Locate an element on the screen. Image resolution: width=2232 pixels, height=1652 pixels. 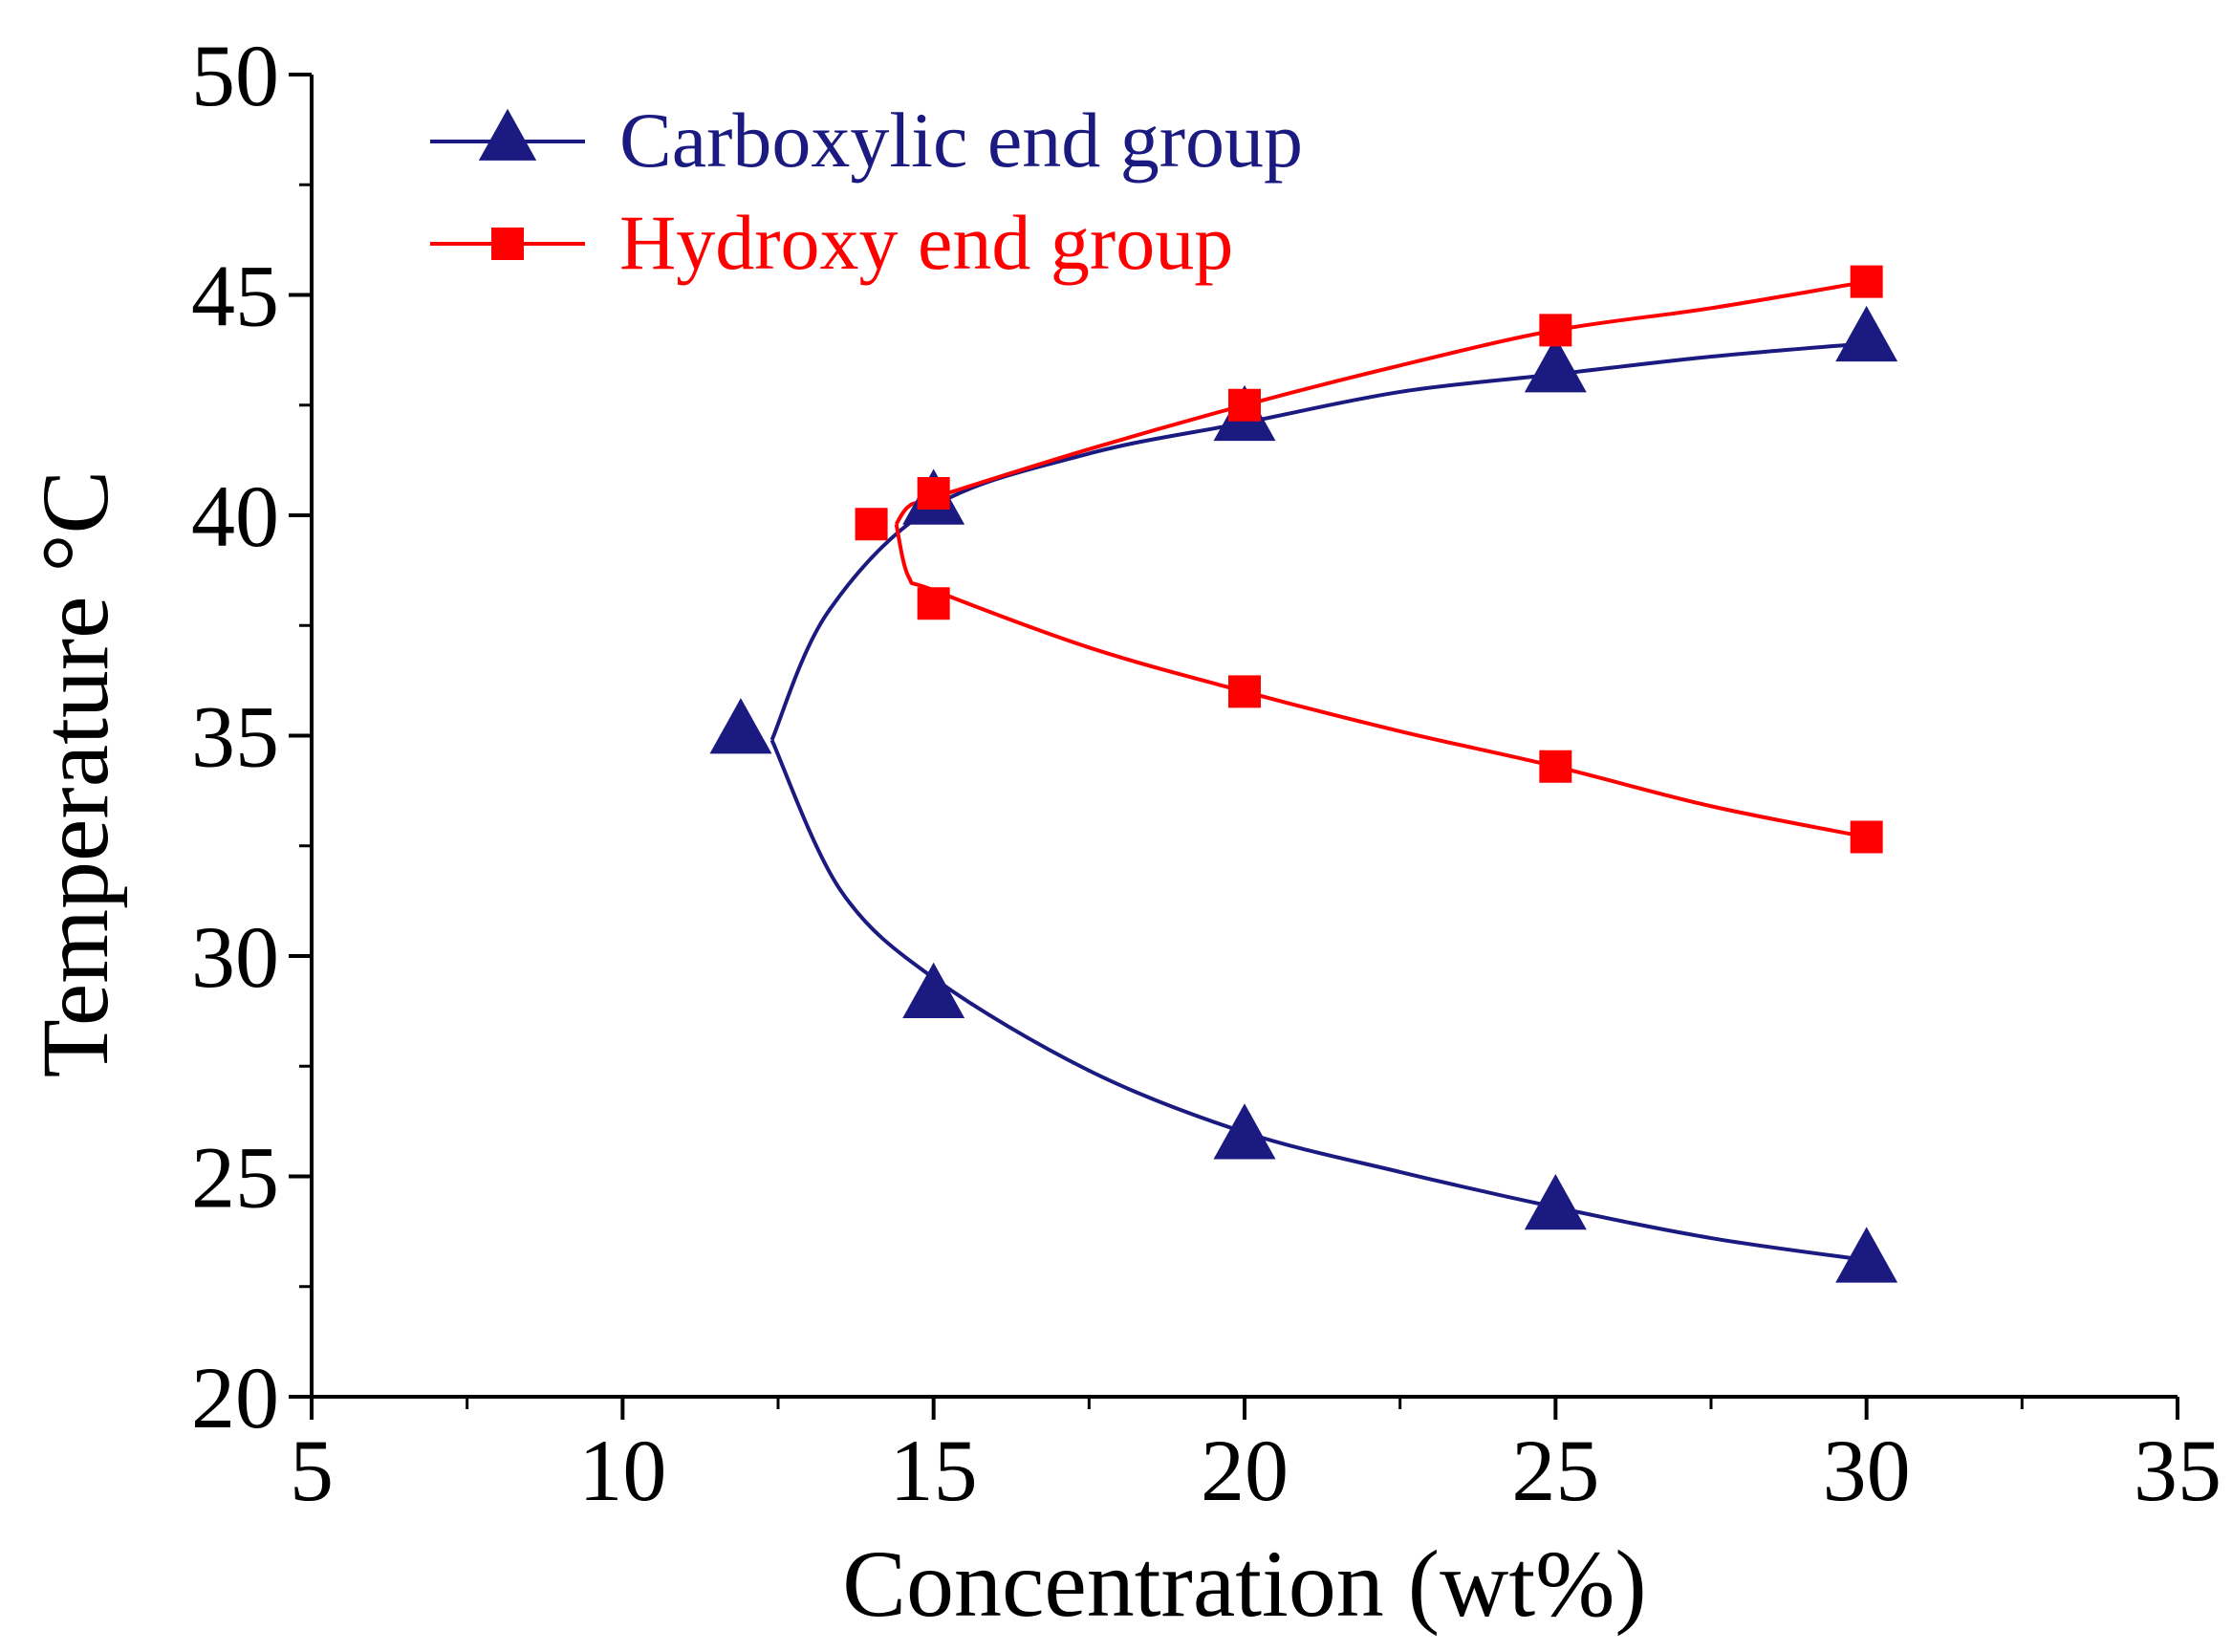
legend: Carboxylic end group Hydroxy end group is located at coordinates (866, 191).